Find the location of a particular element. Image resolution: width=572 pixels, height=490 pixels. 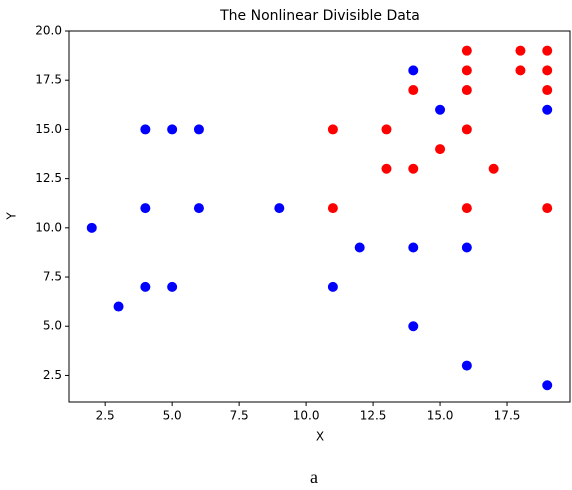

y-tick-label: 17.5 is located at coordinates (48, 80).